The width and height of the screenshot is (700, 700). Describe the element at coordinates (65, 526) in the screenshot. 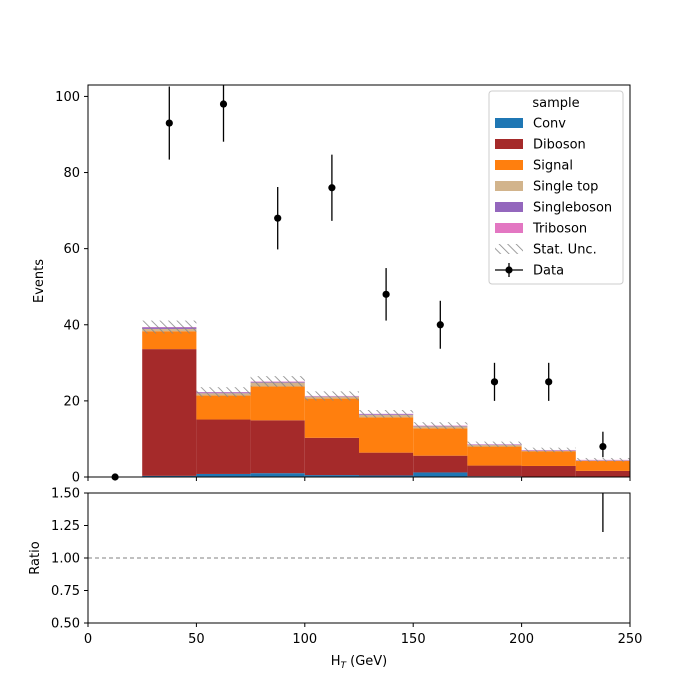

I see `ratio-y-tick-label: 1.25` at that location.